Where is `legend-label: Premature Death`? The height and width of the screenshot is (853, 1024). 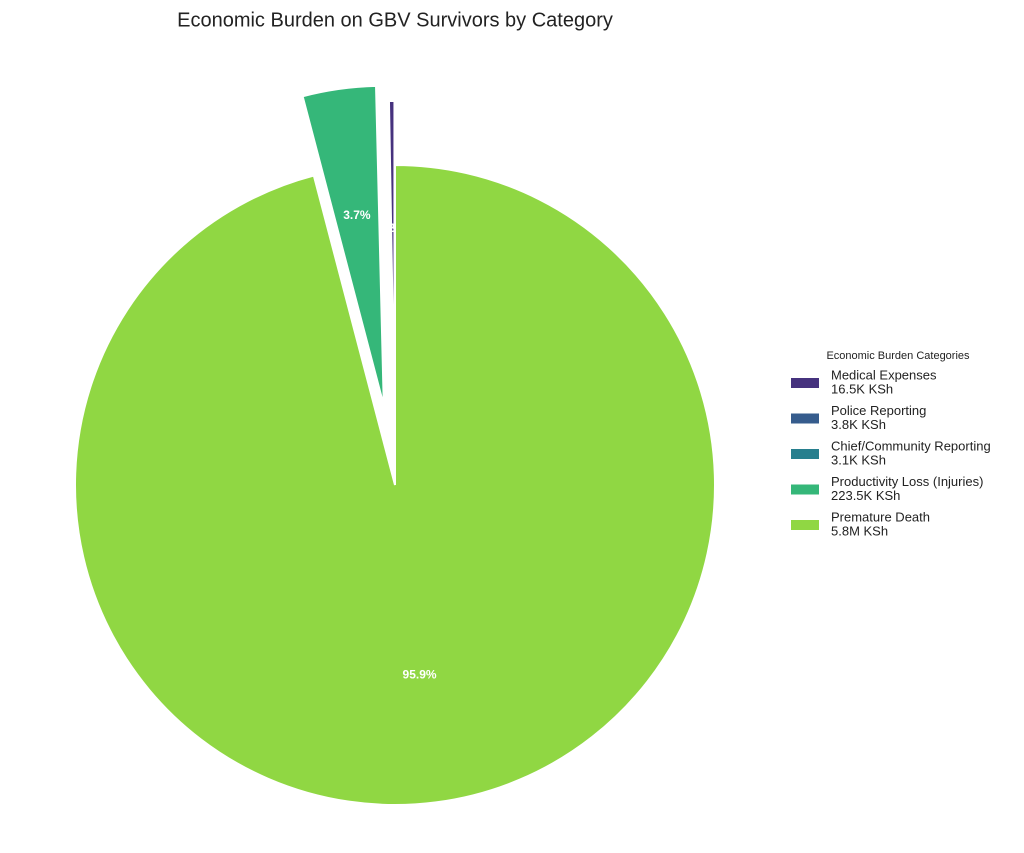
legend-label: Premature Death is located at coordinates (880, 516).